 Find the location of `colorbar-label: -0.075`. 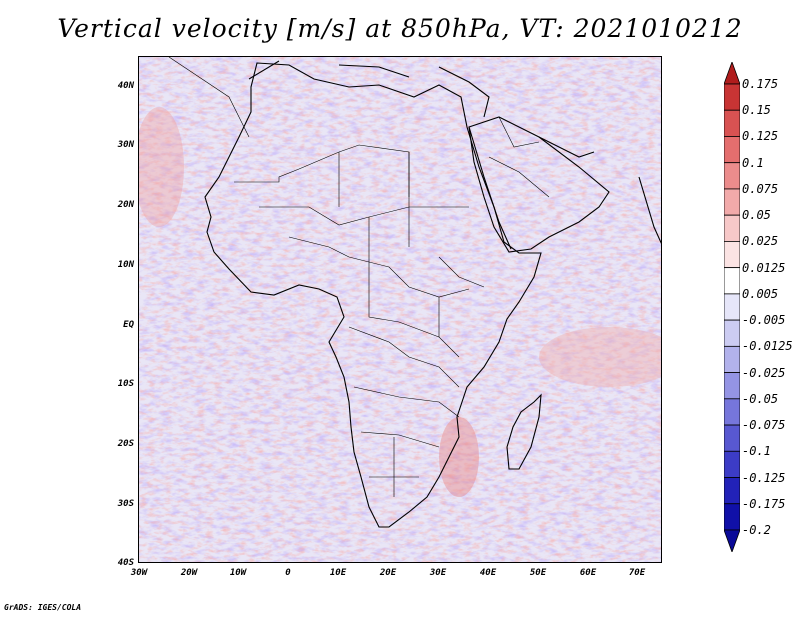

colorbar-label: -0.075 is located at coordinates (764, 425).